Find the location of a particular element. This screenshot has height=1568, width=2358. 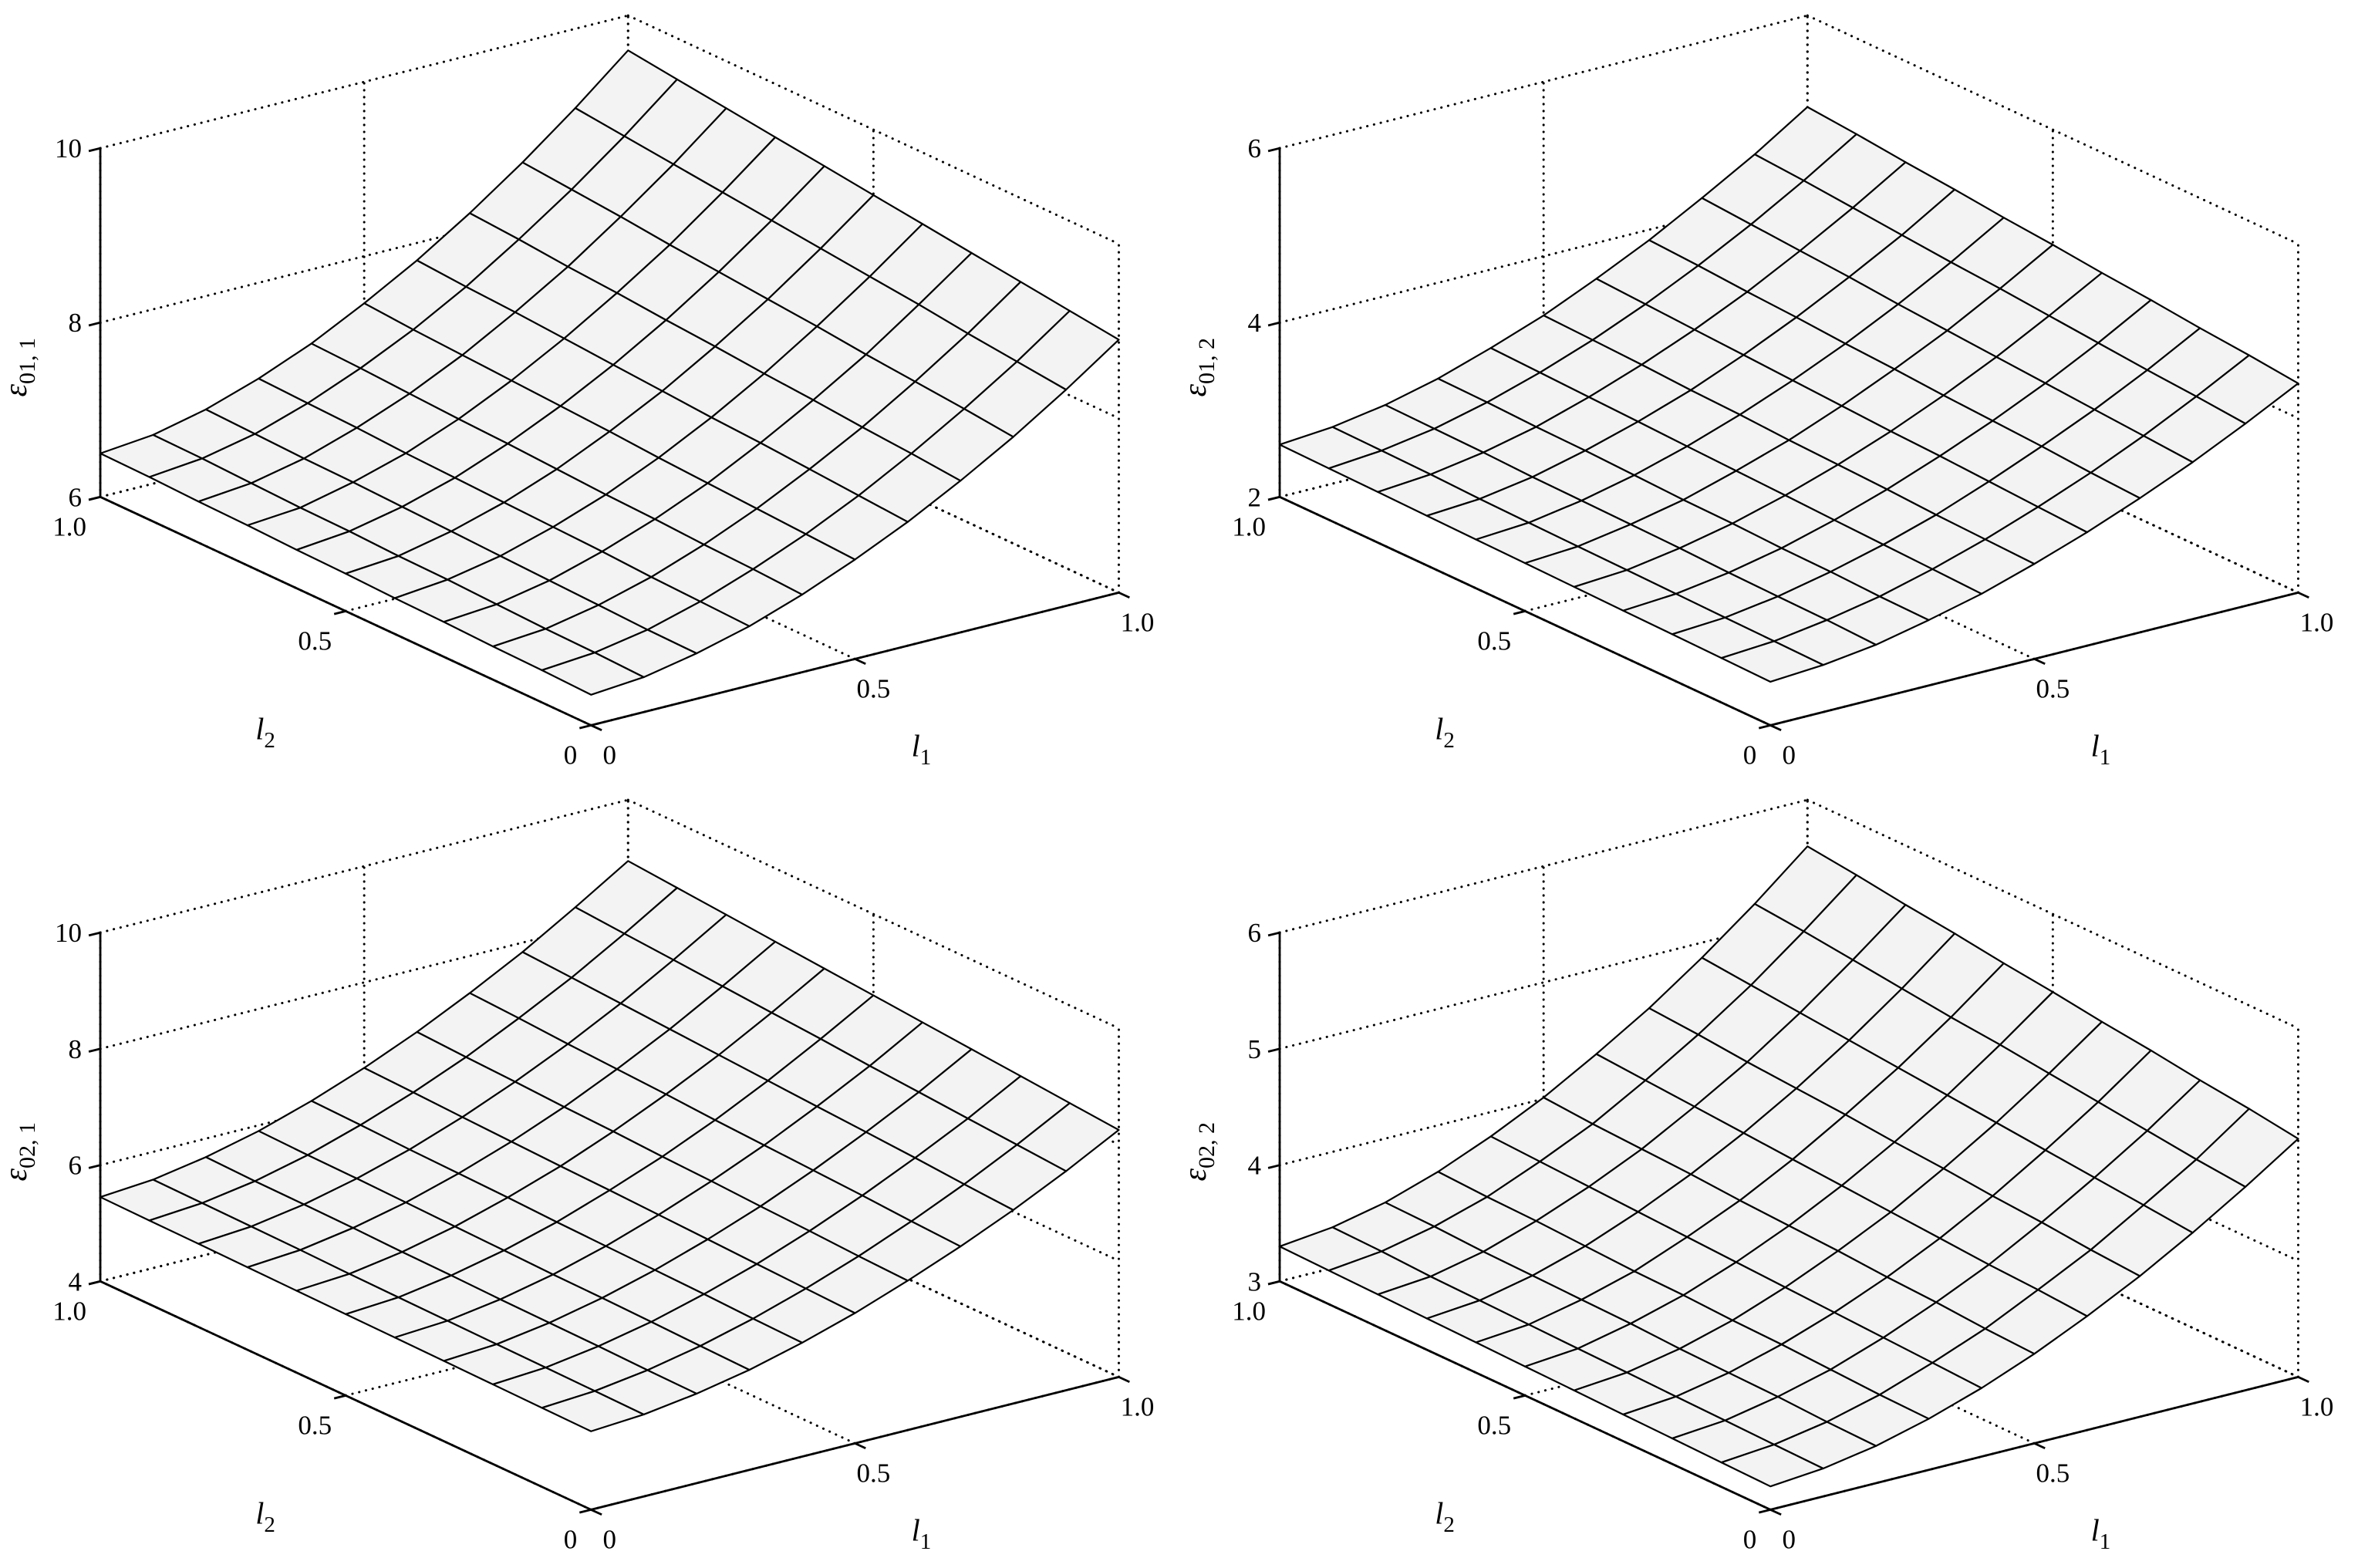

z-axis-label: ε02, 1 is located at coordinates (20, 1151).